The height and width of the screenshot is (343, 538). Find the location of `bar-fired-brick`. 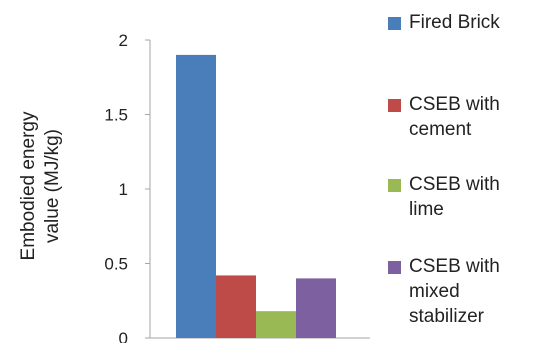

bar-fired-brick is located at coordinates (196, 196).